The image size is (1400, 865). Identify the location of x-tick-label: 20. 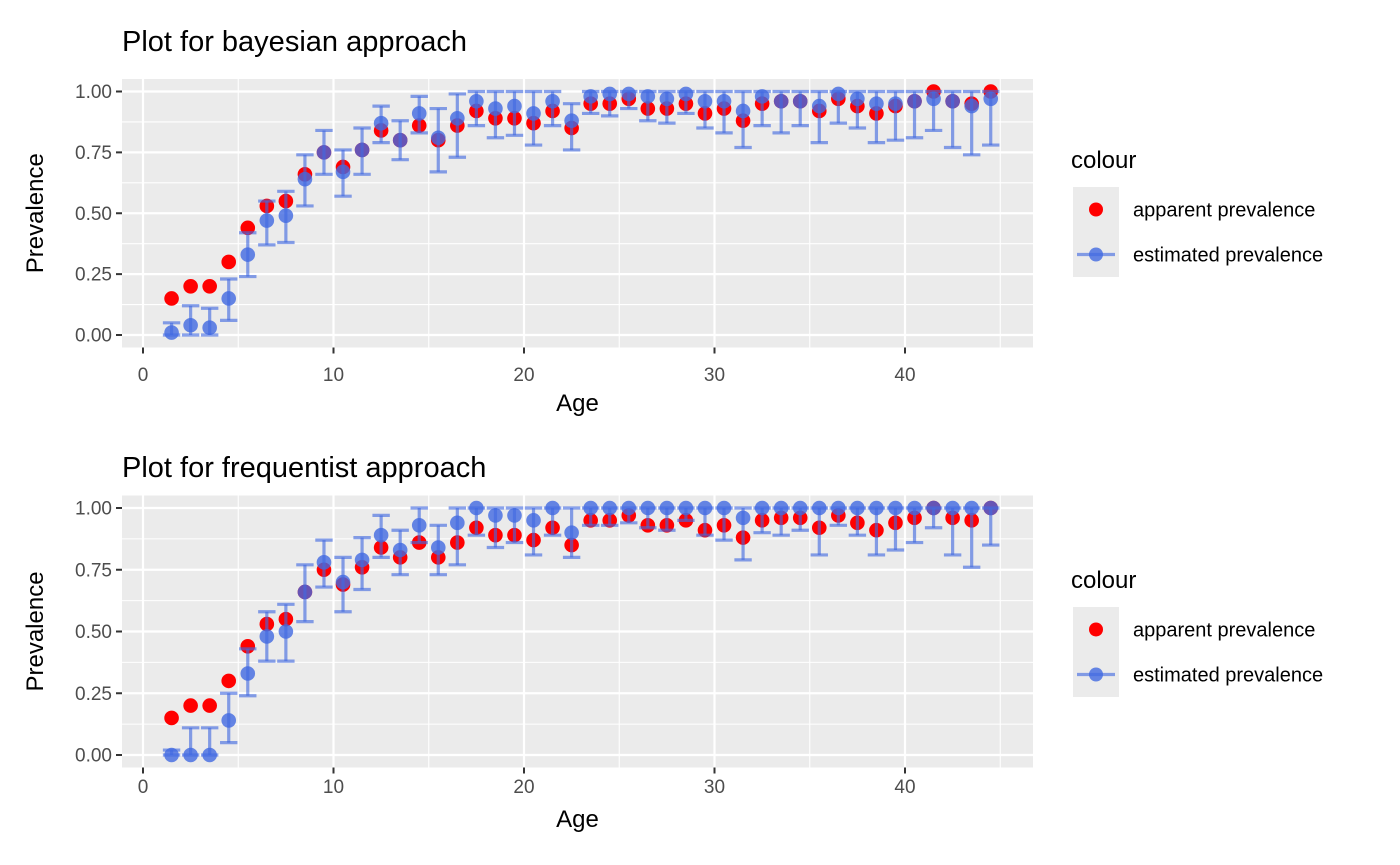
(523, 375).